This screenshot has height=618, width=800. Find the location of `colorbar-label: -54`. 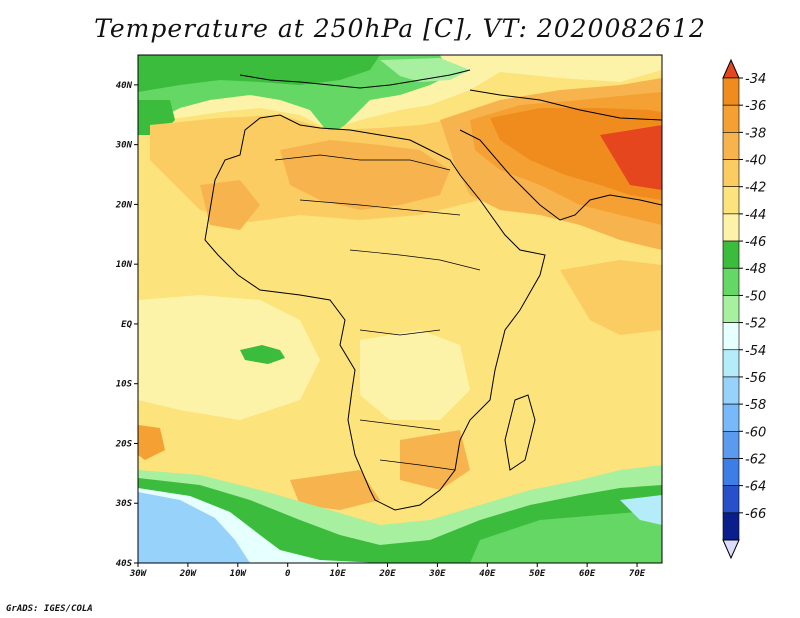

colorbar-label: -54 is located at coordinates (755, 351).